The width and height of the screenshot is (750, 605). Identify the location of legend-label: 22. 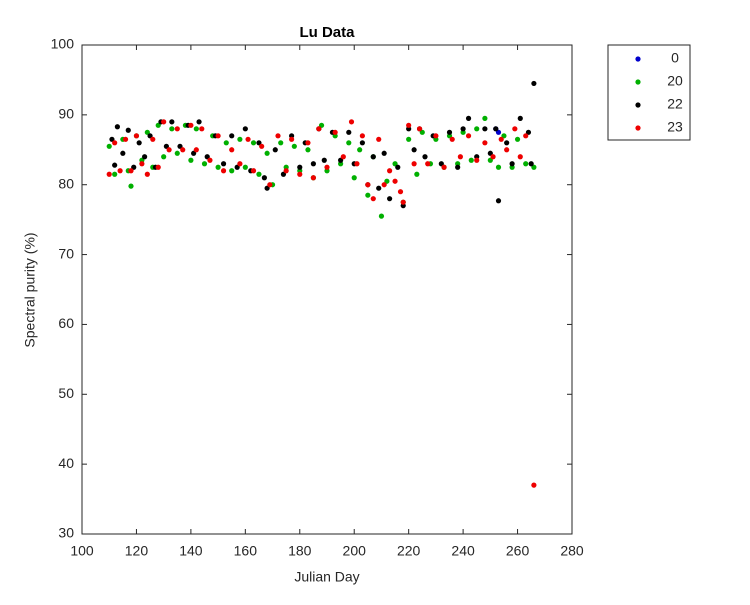
(675, 104).